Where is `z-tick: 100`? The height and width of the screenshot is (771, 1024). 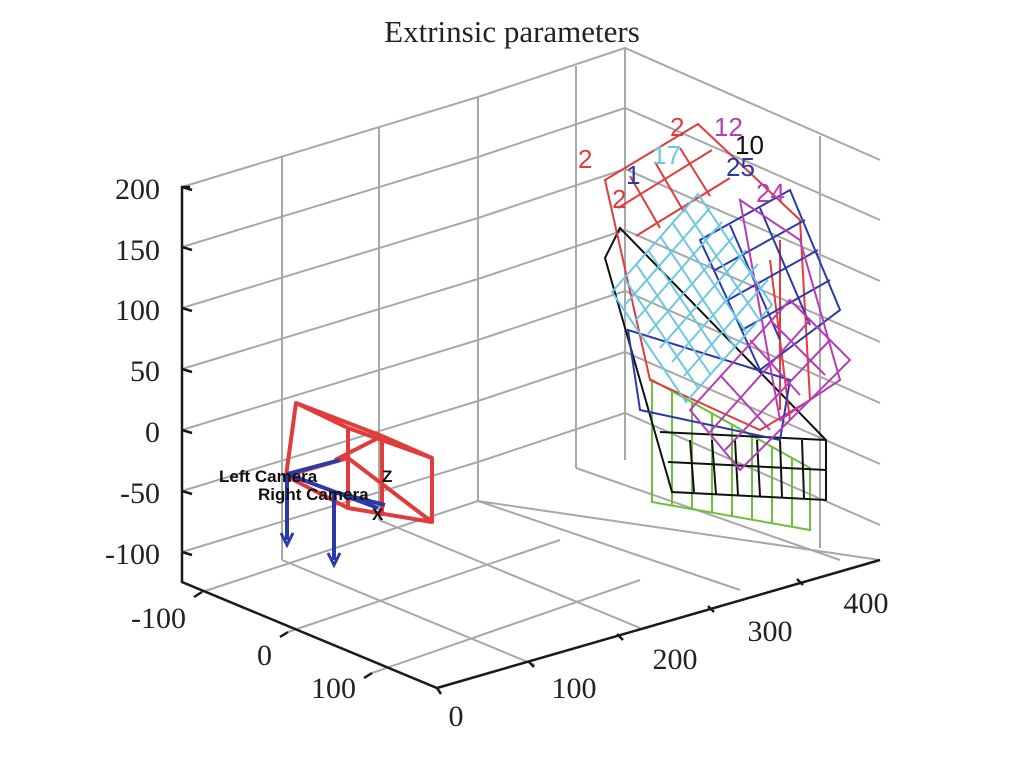 z-tick: 100 is located at coordinates (137, 310).